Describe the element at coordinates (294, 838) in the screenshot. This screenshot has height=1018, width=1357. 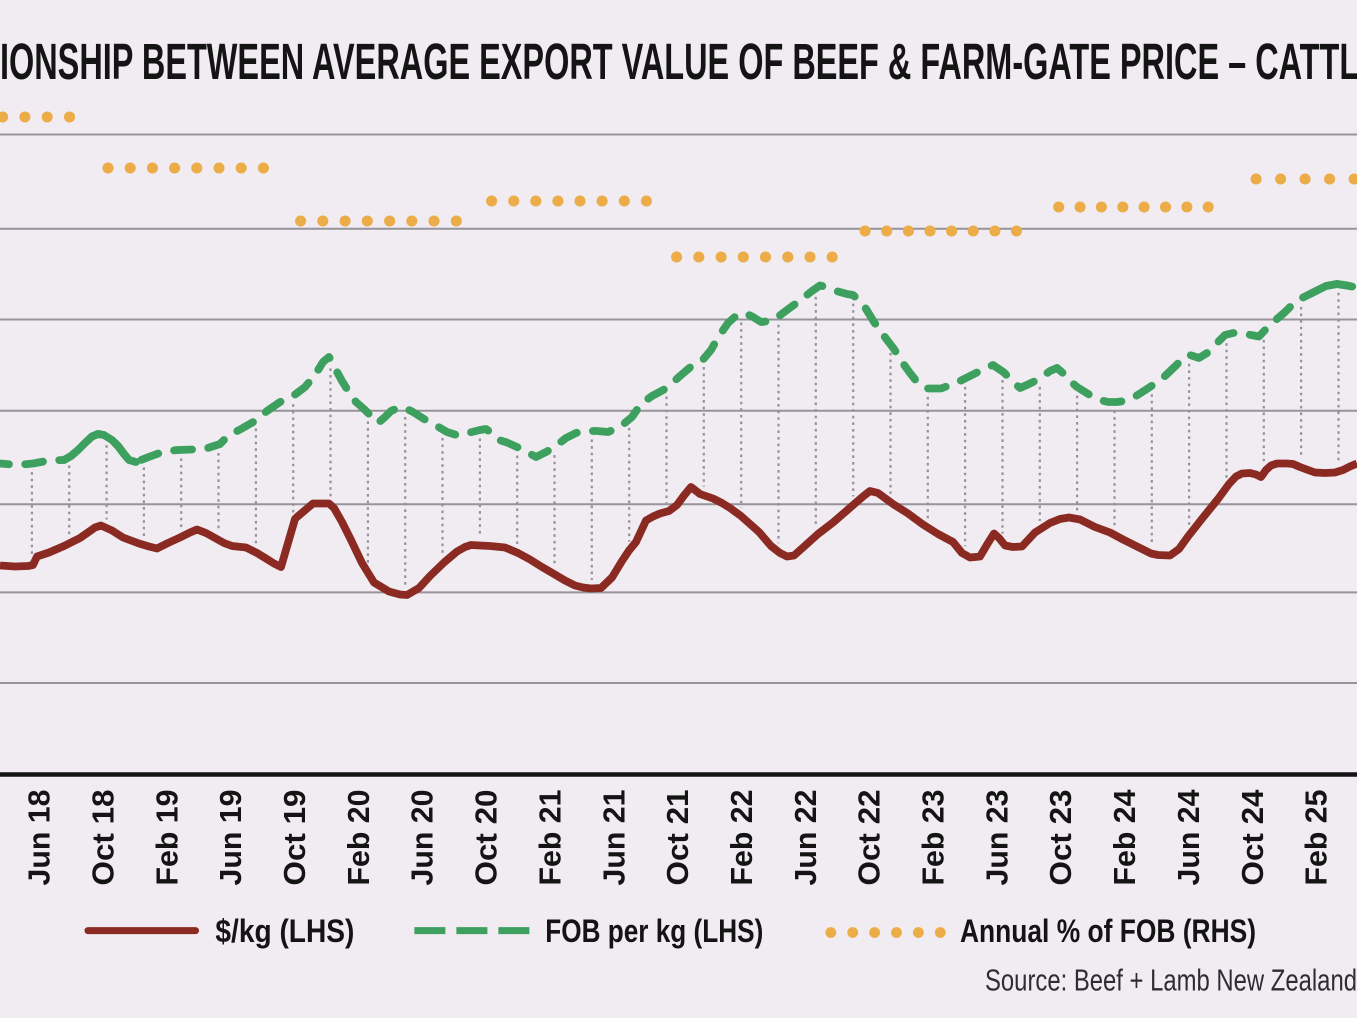
I see `svg-text: Oct 19` at that location.